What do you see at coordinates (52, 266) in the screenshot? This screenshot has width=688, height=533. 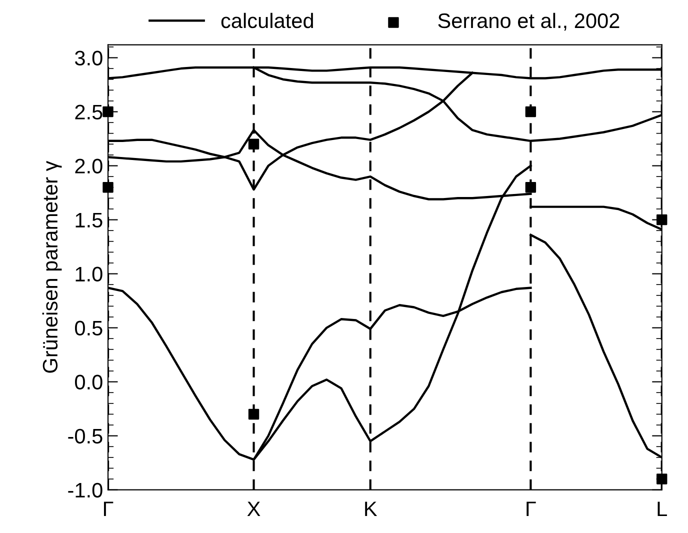 I see `y-axis-title: Grüneisen parameter γ` at bounding box center [52, 266].